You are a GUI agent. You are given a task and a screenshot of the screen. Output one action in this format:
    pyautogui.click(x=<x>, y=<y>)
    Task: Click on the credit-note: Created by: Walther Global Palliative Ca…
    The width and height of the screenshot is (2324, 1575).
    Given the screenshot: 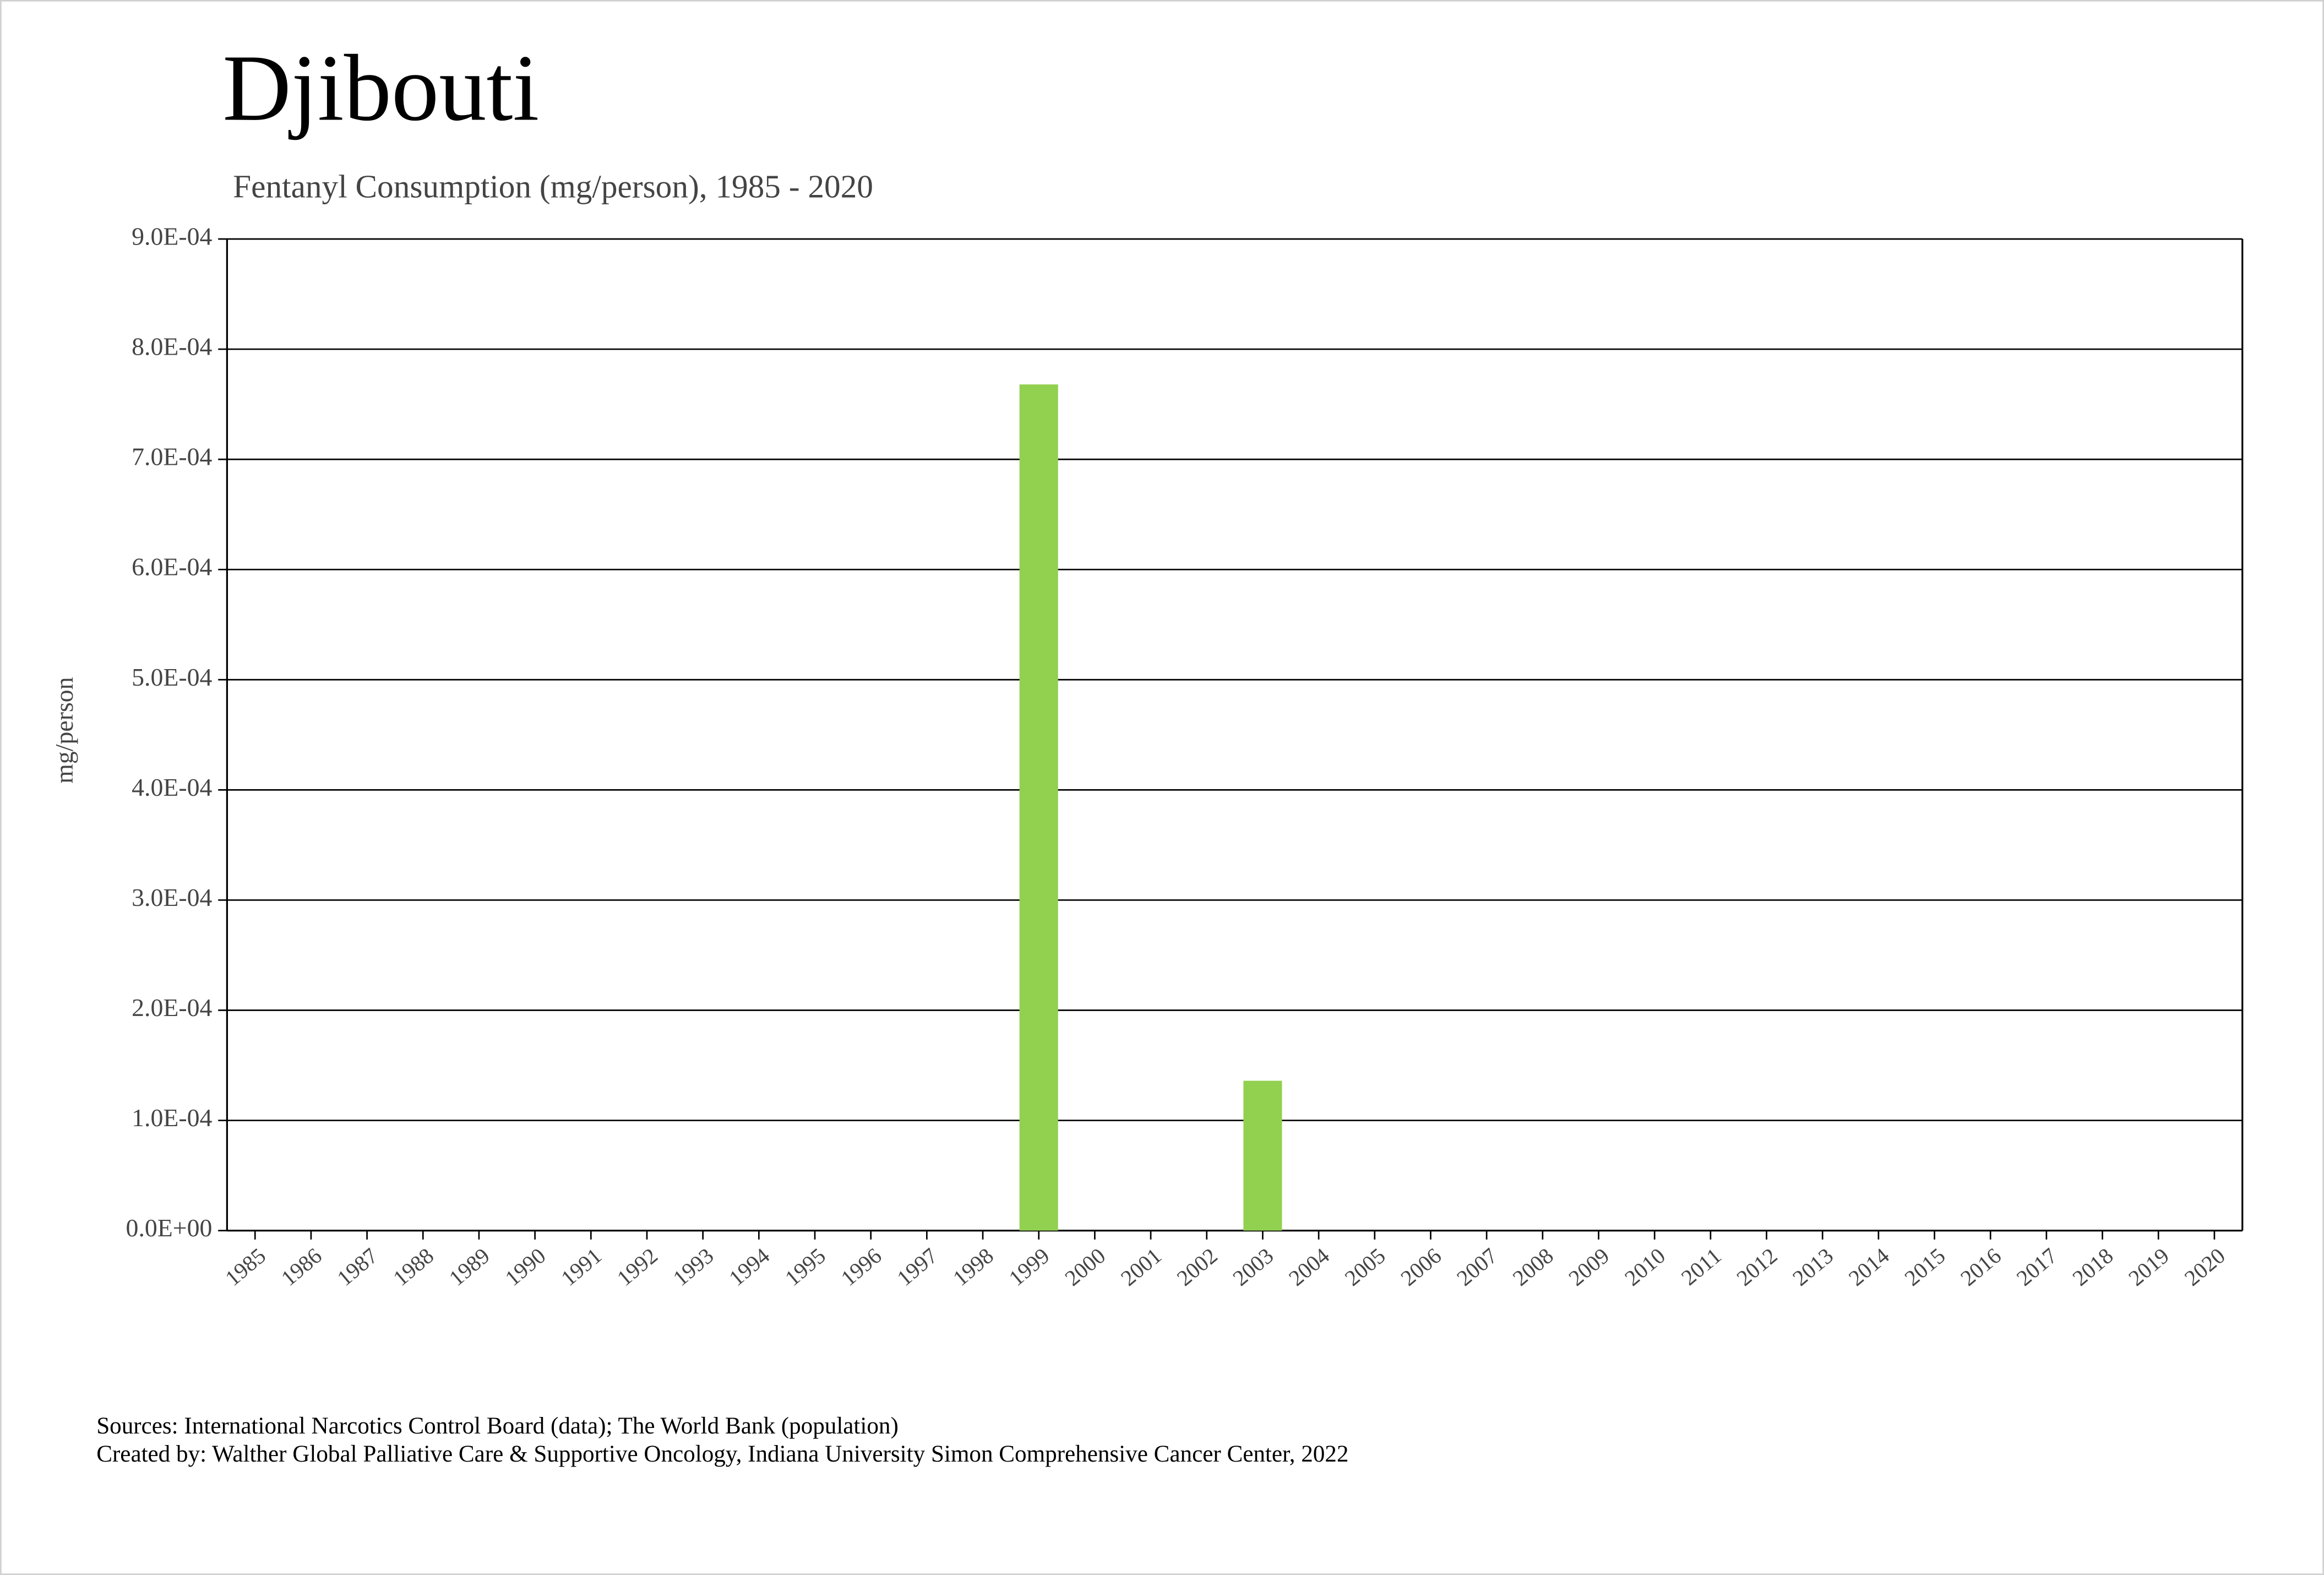 What is the action you would take?
    pyautogui.click(x=722, y=1454)
    